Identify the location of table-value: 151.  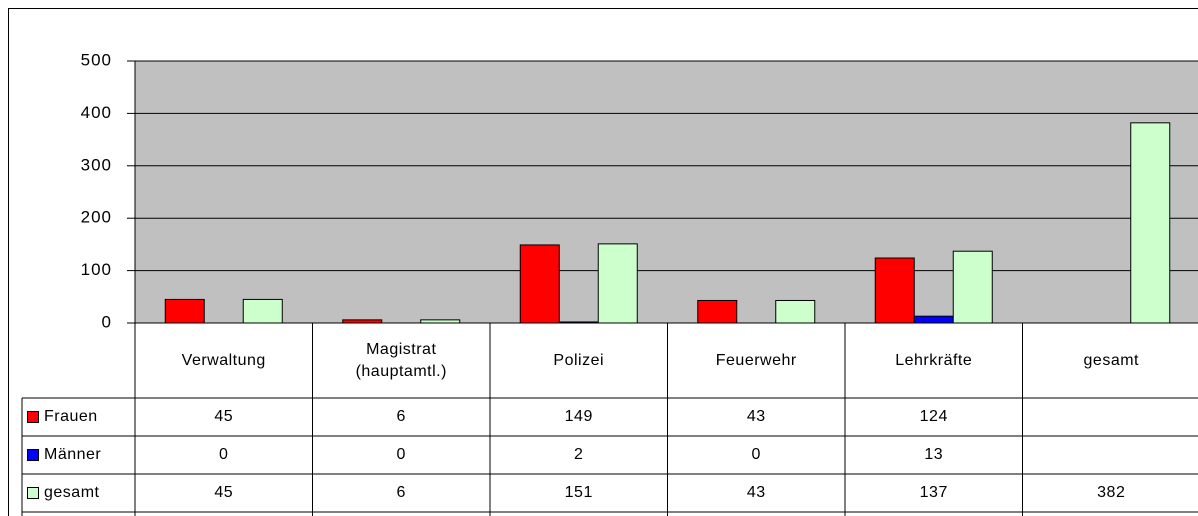
(578, 492).